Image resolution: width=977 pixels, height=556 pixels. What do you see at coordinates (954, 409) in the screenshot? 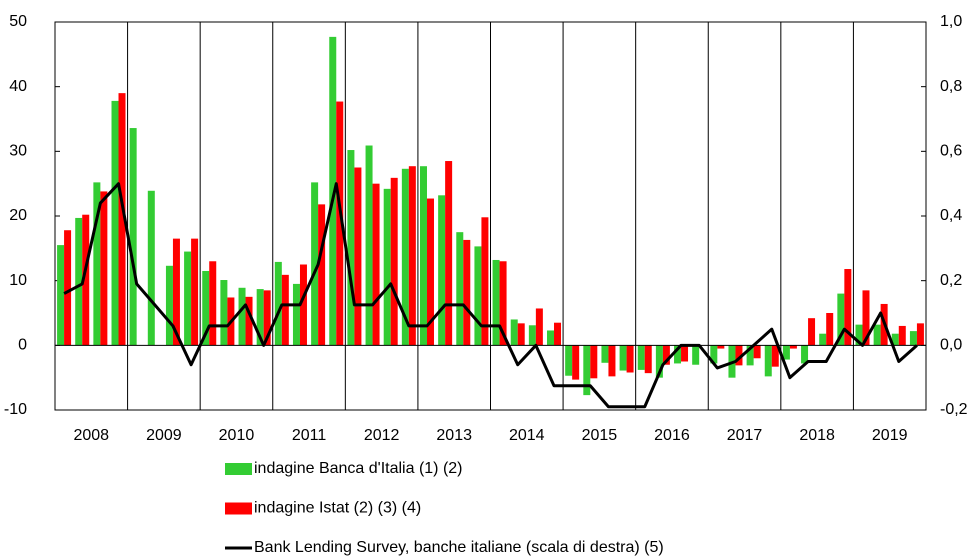
I see `y2-tick-label: -0,2` at bounding box center [954, 409].